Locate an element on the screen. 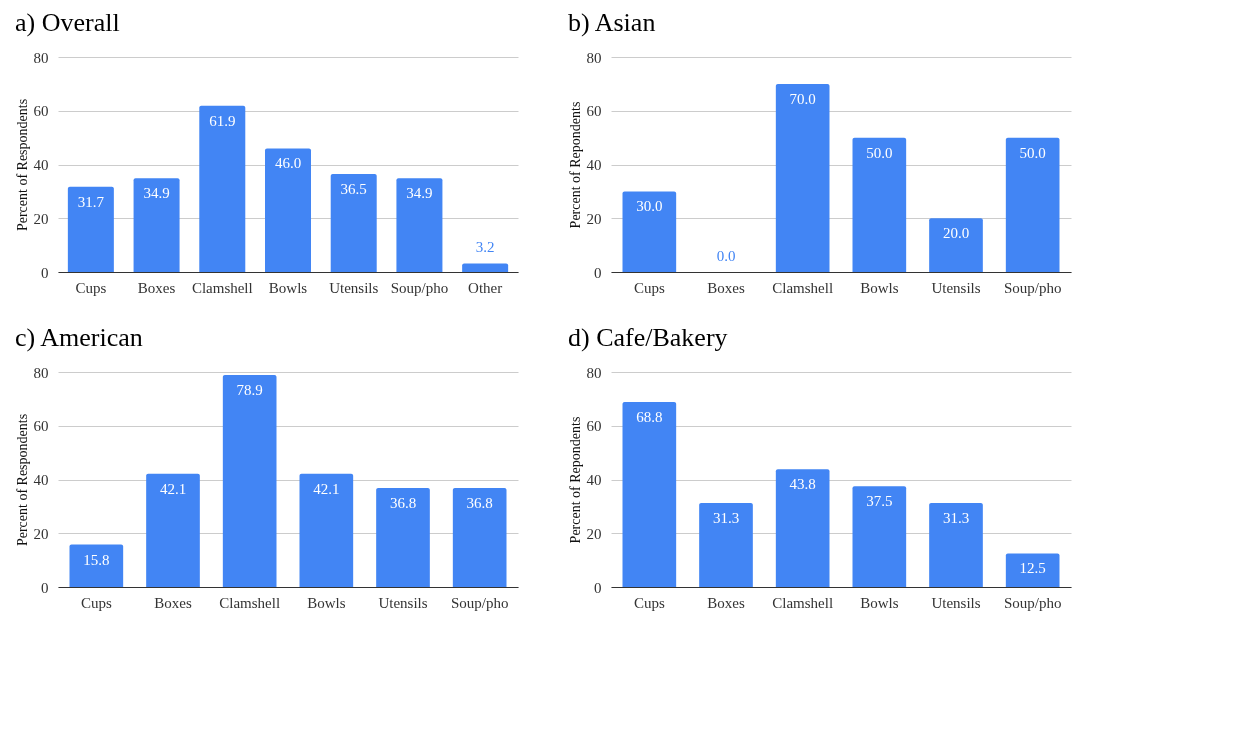 This screenshot has height=739, width=1243. data-label: 37.5 is located at coordinates (879, 501).